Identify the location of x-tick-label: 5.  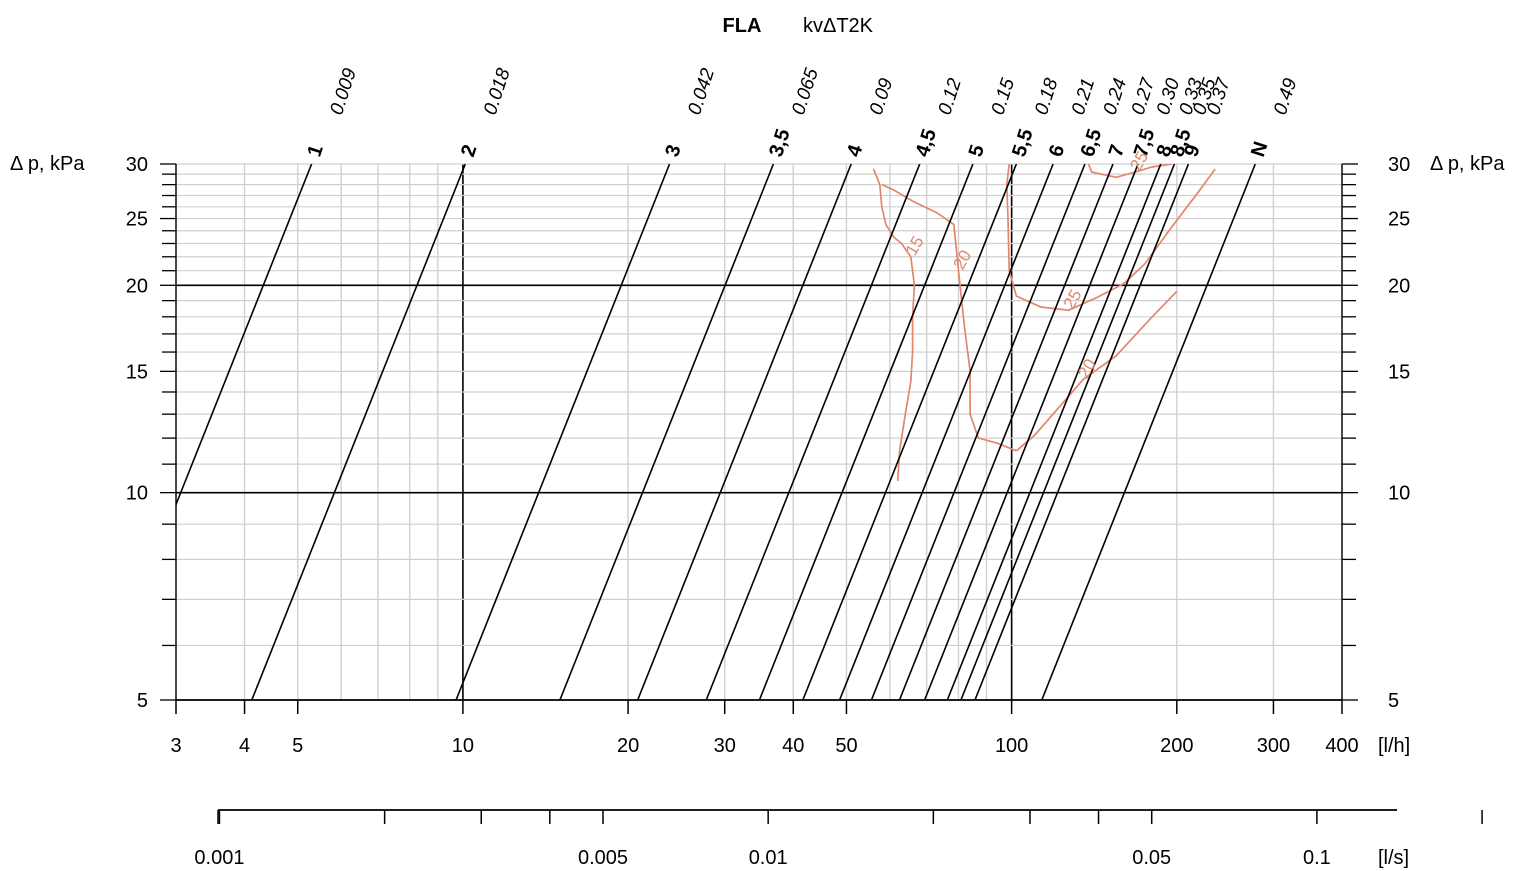
(297, 746).